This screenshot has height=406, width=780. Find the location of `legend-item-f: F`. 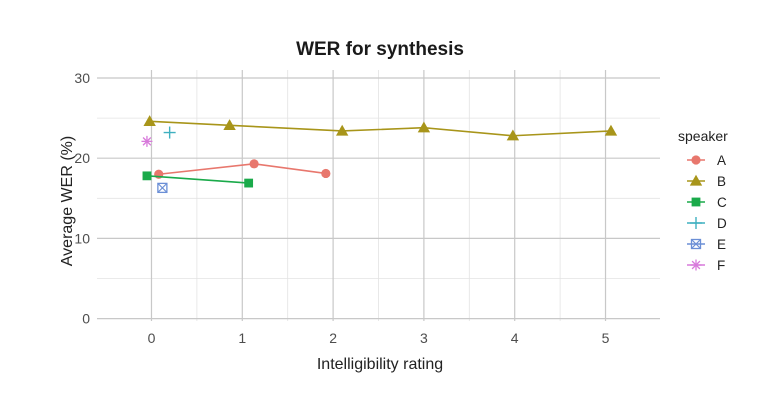

legend-item-f: F is located at coordinates (706, 265).